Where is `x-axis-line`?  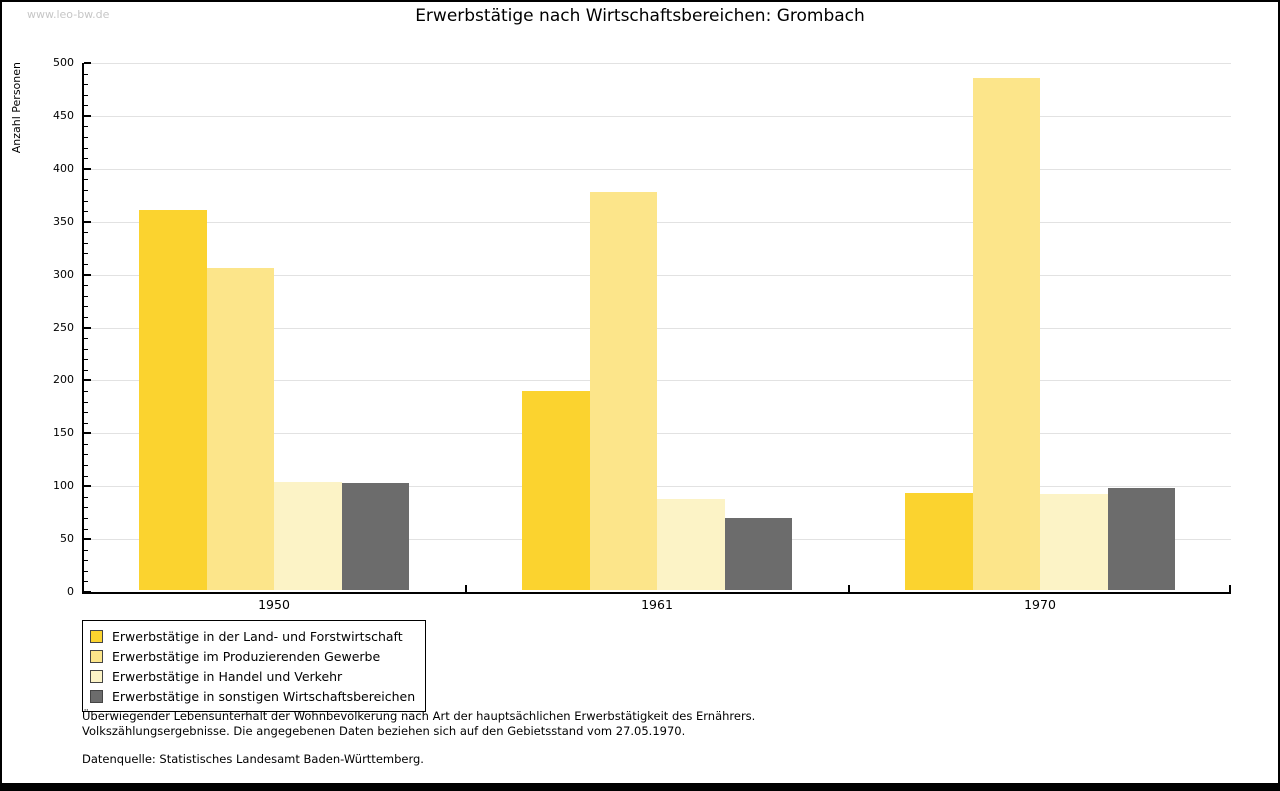 x-axis-line is located at coordinates (656, 593).